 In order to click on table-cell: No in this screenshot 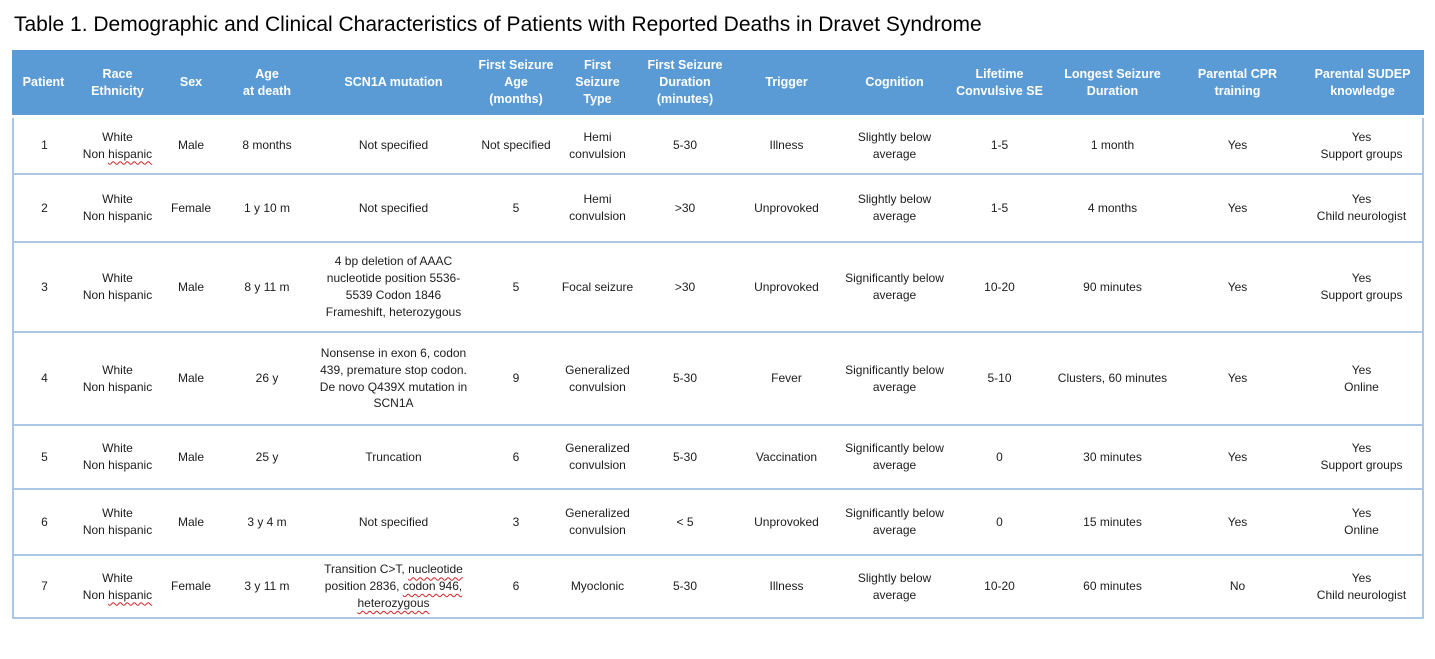, I will do `click(1237, 587)`.